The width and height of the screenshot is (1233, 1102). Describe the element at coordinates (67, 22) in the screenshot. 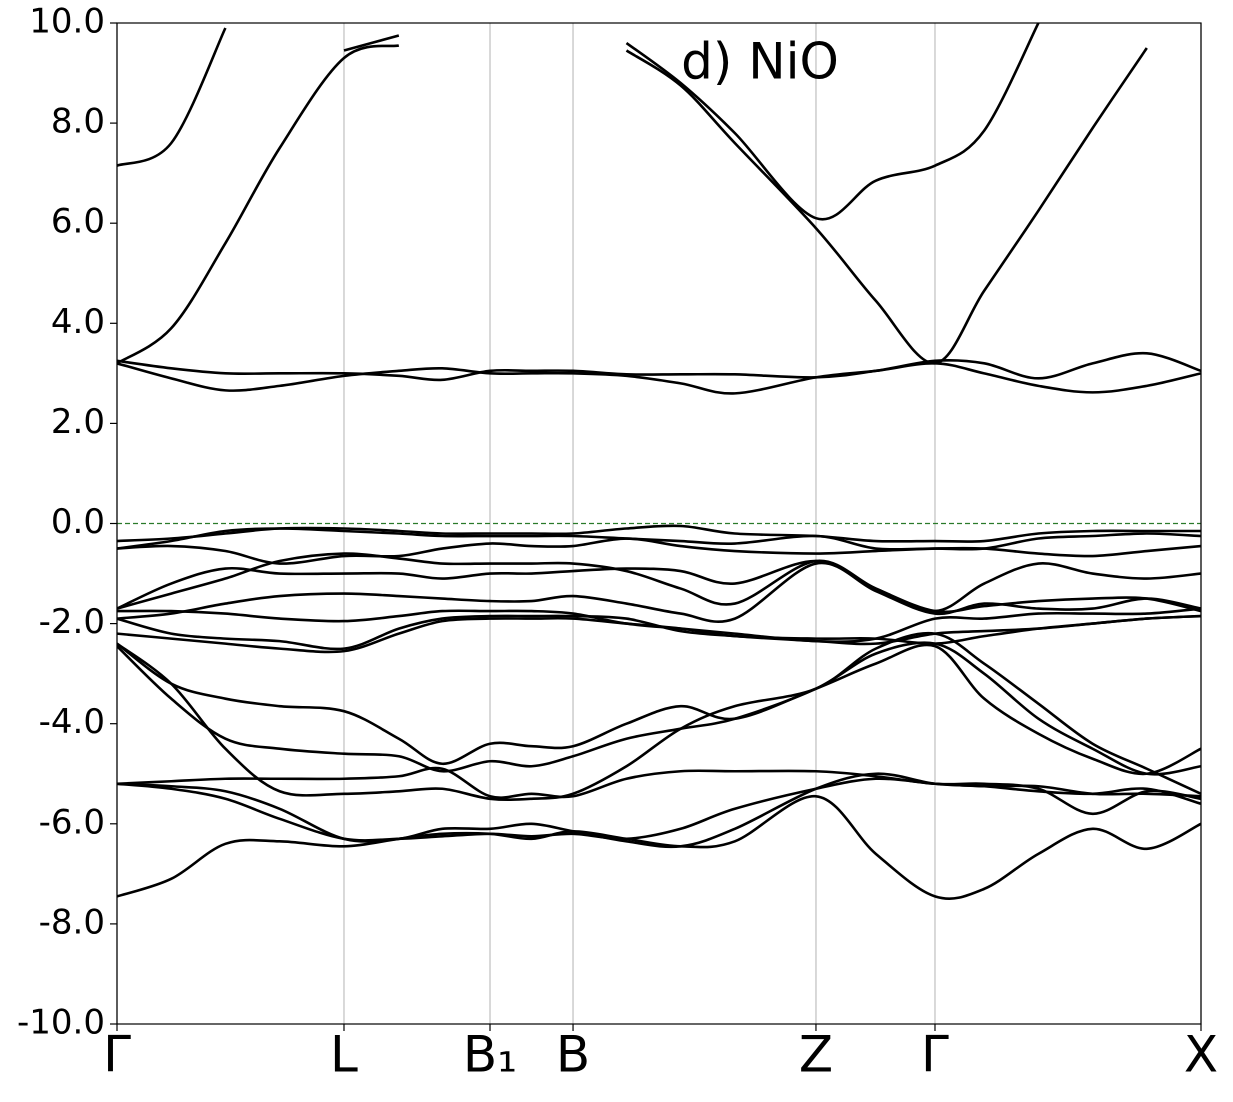

I see `y-tick-label: 10.0` at that location.